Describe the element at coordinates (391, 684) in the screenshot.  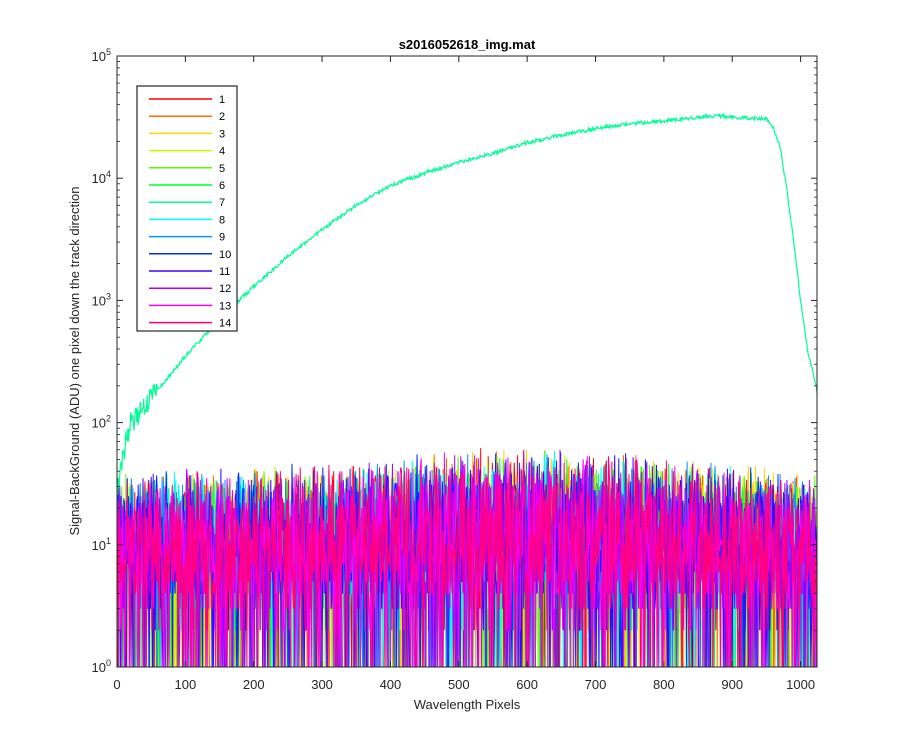
I see `x-tick-label: 400` at that location.